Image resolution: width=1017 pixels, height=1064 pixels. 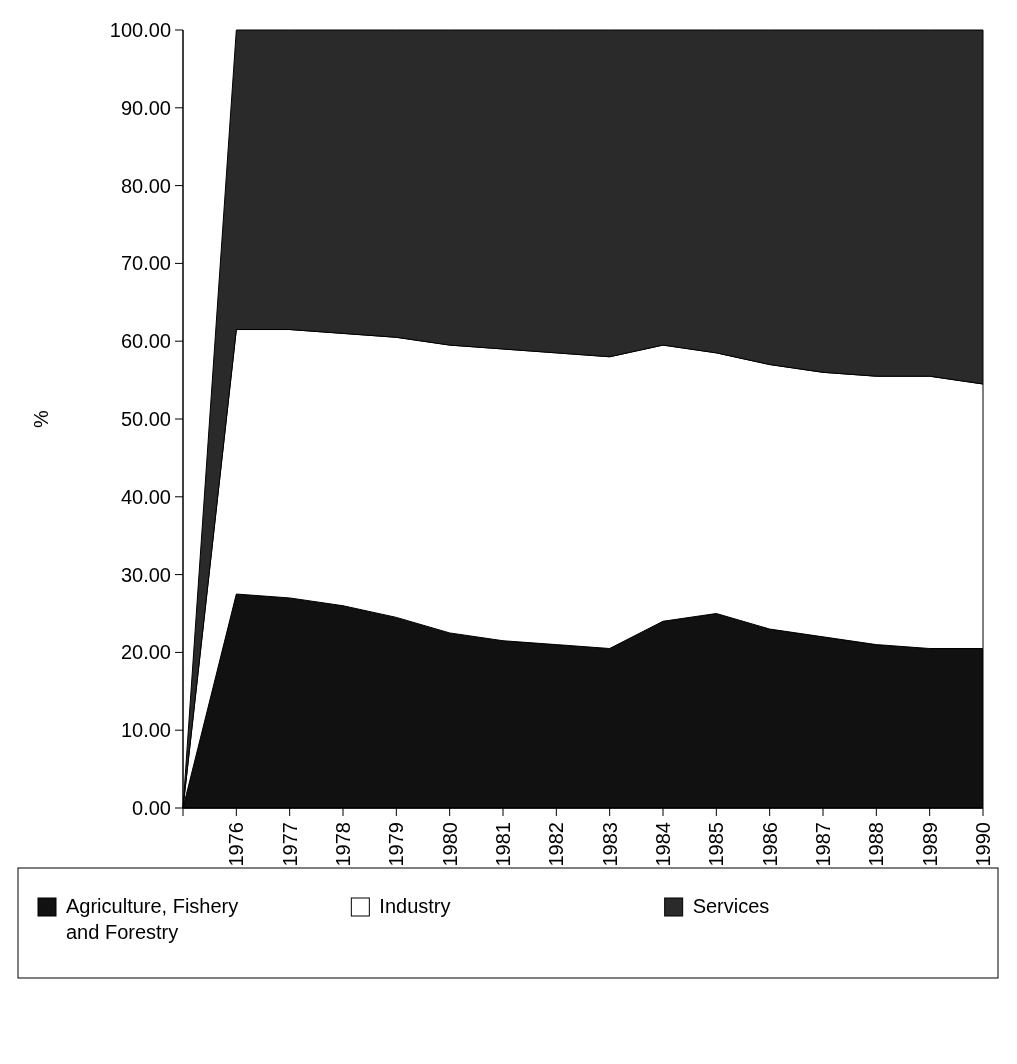 I want to click on y-tick-label: 0.00, so click(x=151, y=808).